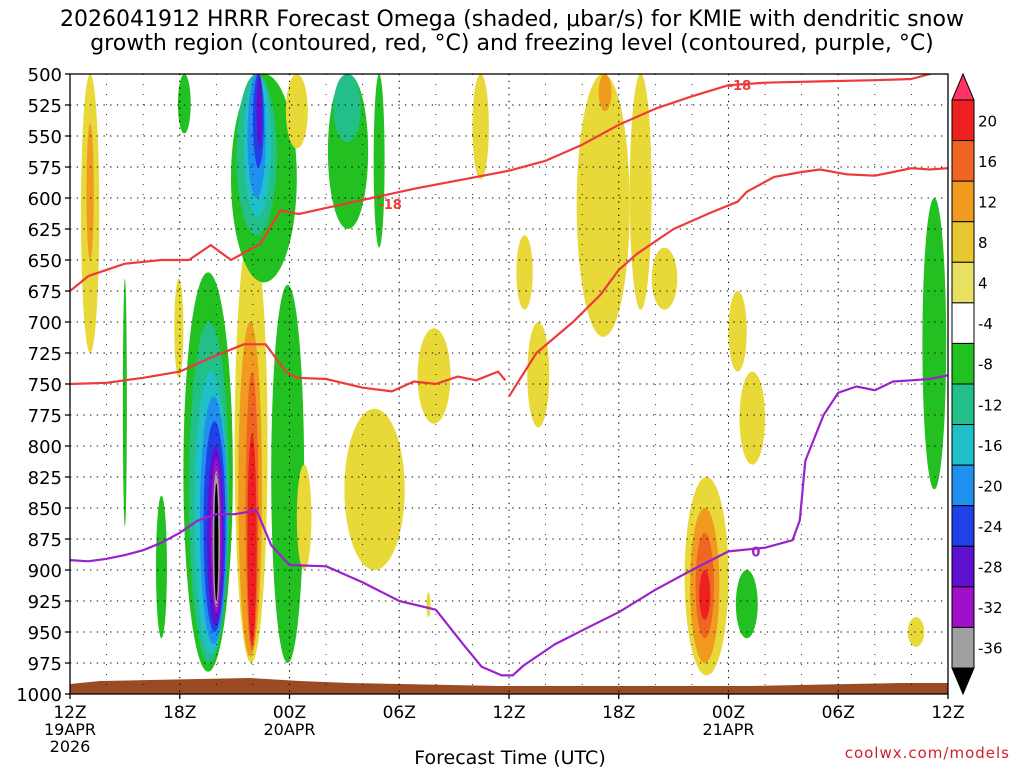 The image size is (1024, 768). Describe the element at coordinates (990, 568) in the screenshot. I see `colorbar-label-11: -28` at that location.